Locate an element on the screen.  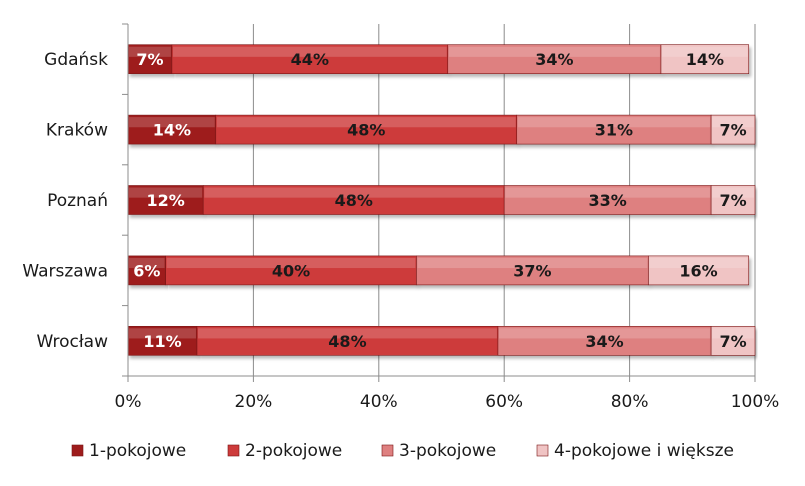
data-label: 37% is located at coordinates (532, 270).